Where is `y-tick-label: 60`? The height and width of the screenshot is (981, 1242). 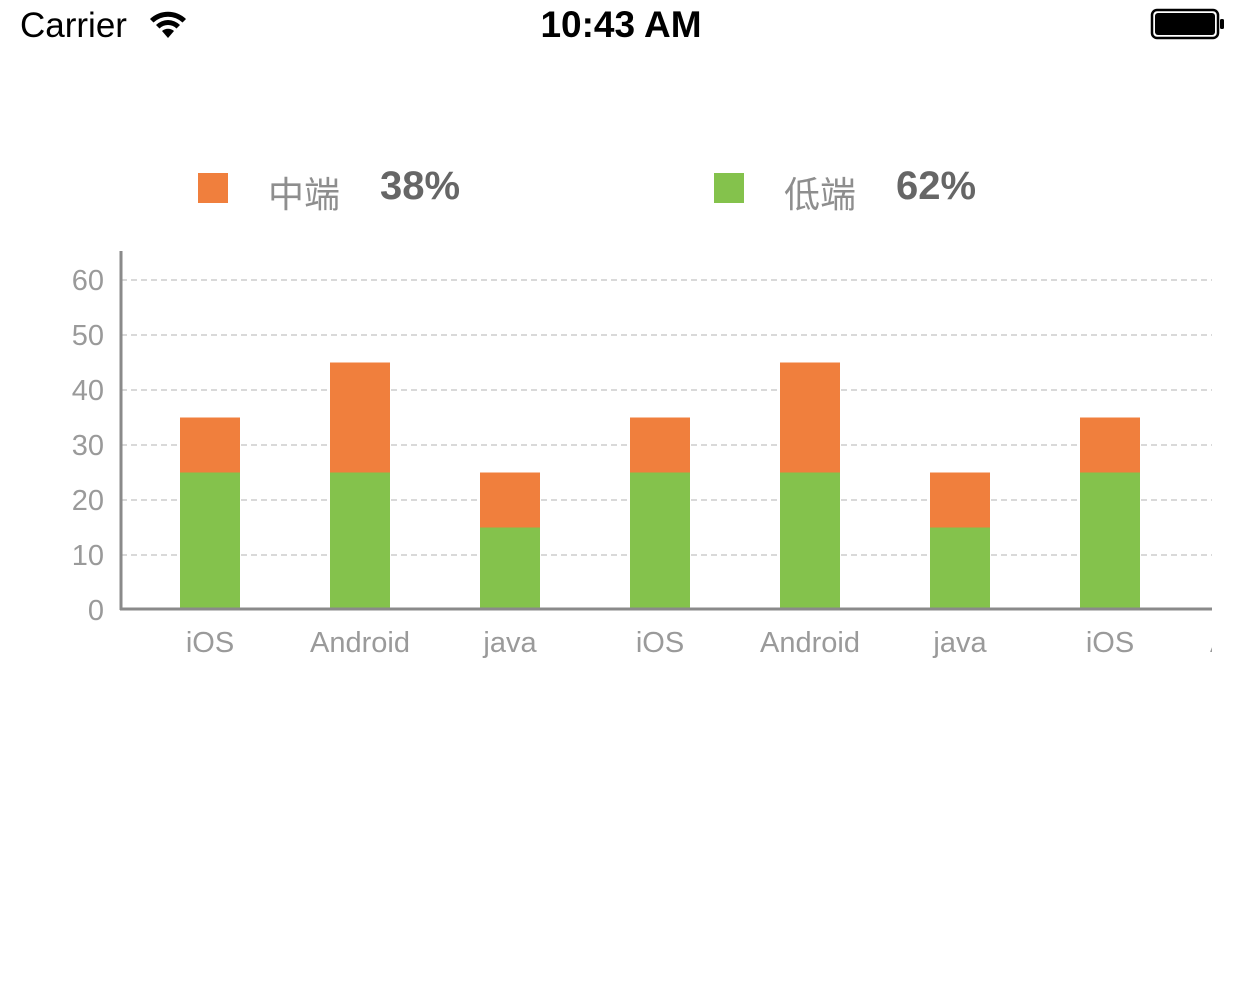 y-tick-label: 60 is located at coordinates (88, 281).